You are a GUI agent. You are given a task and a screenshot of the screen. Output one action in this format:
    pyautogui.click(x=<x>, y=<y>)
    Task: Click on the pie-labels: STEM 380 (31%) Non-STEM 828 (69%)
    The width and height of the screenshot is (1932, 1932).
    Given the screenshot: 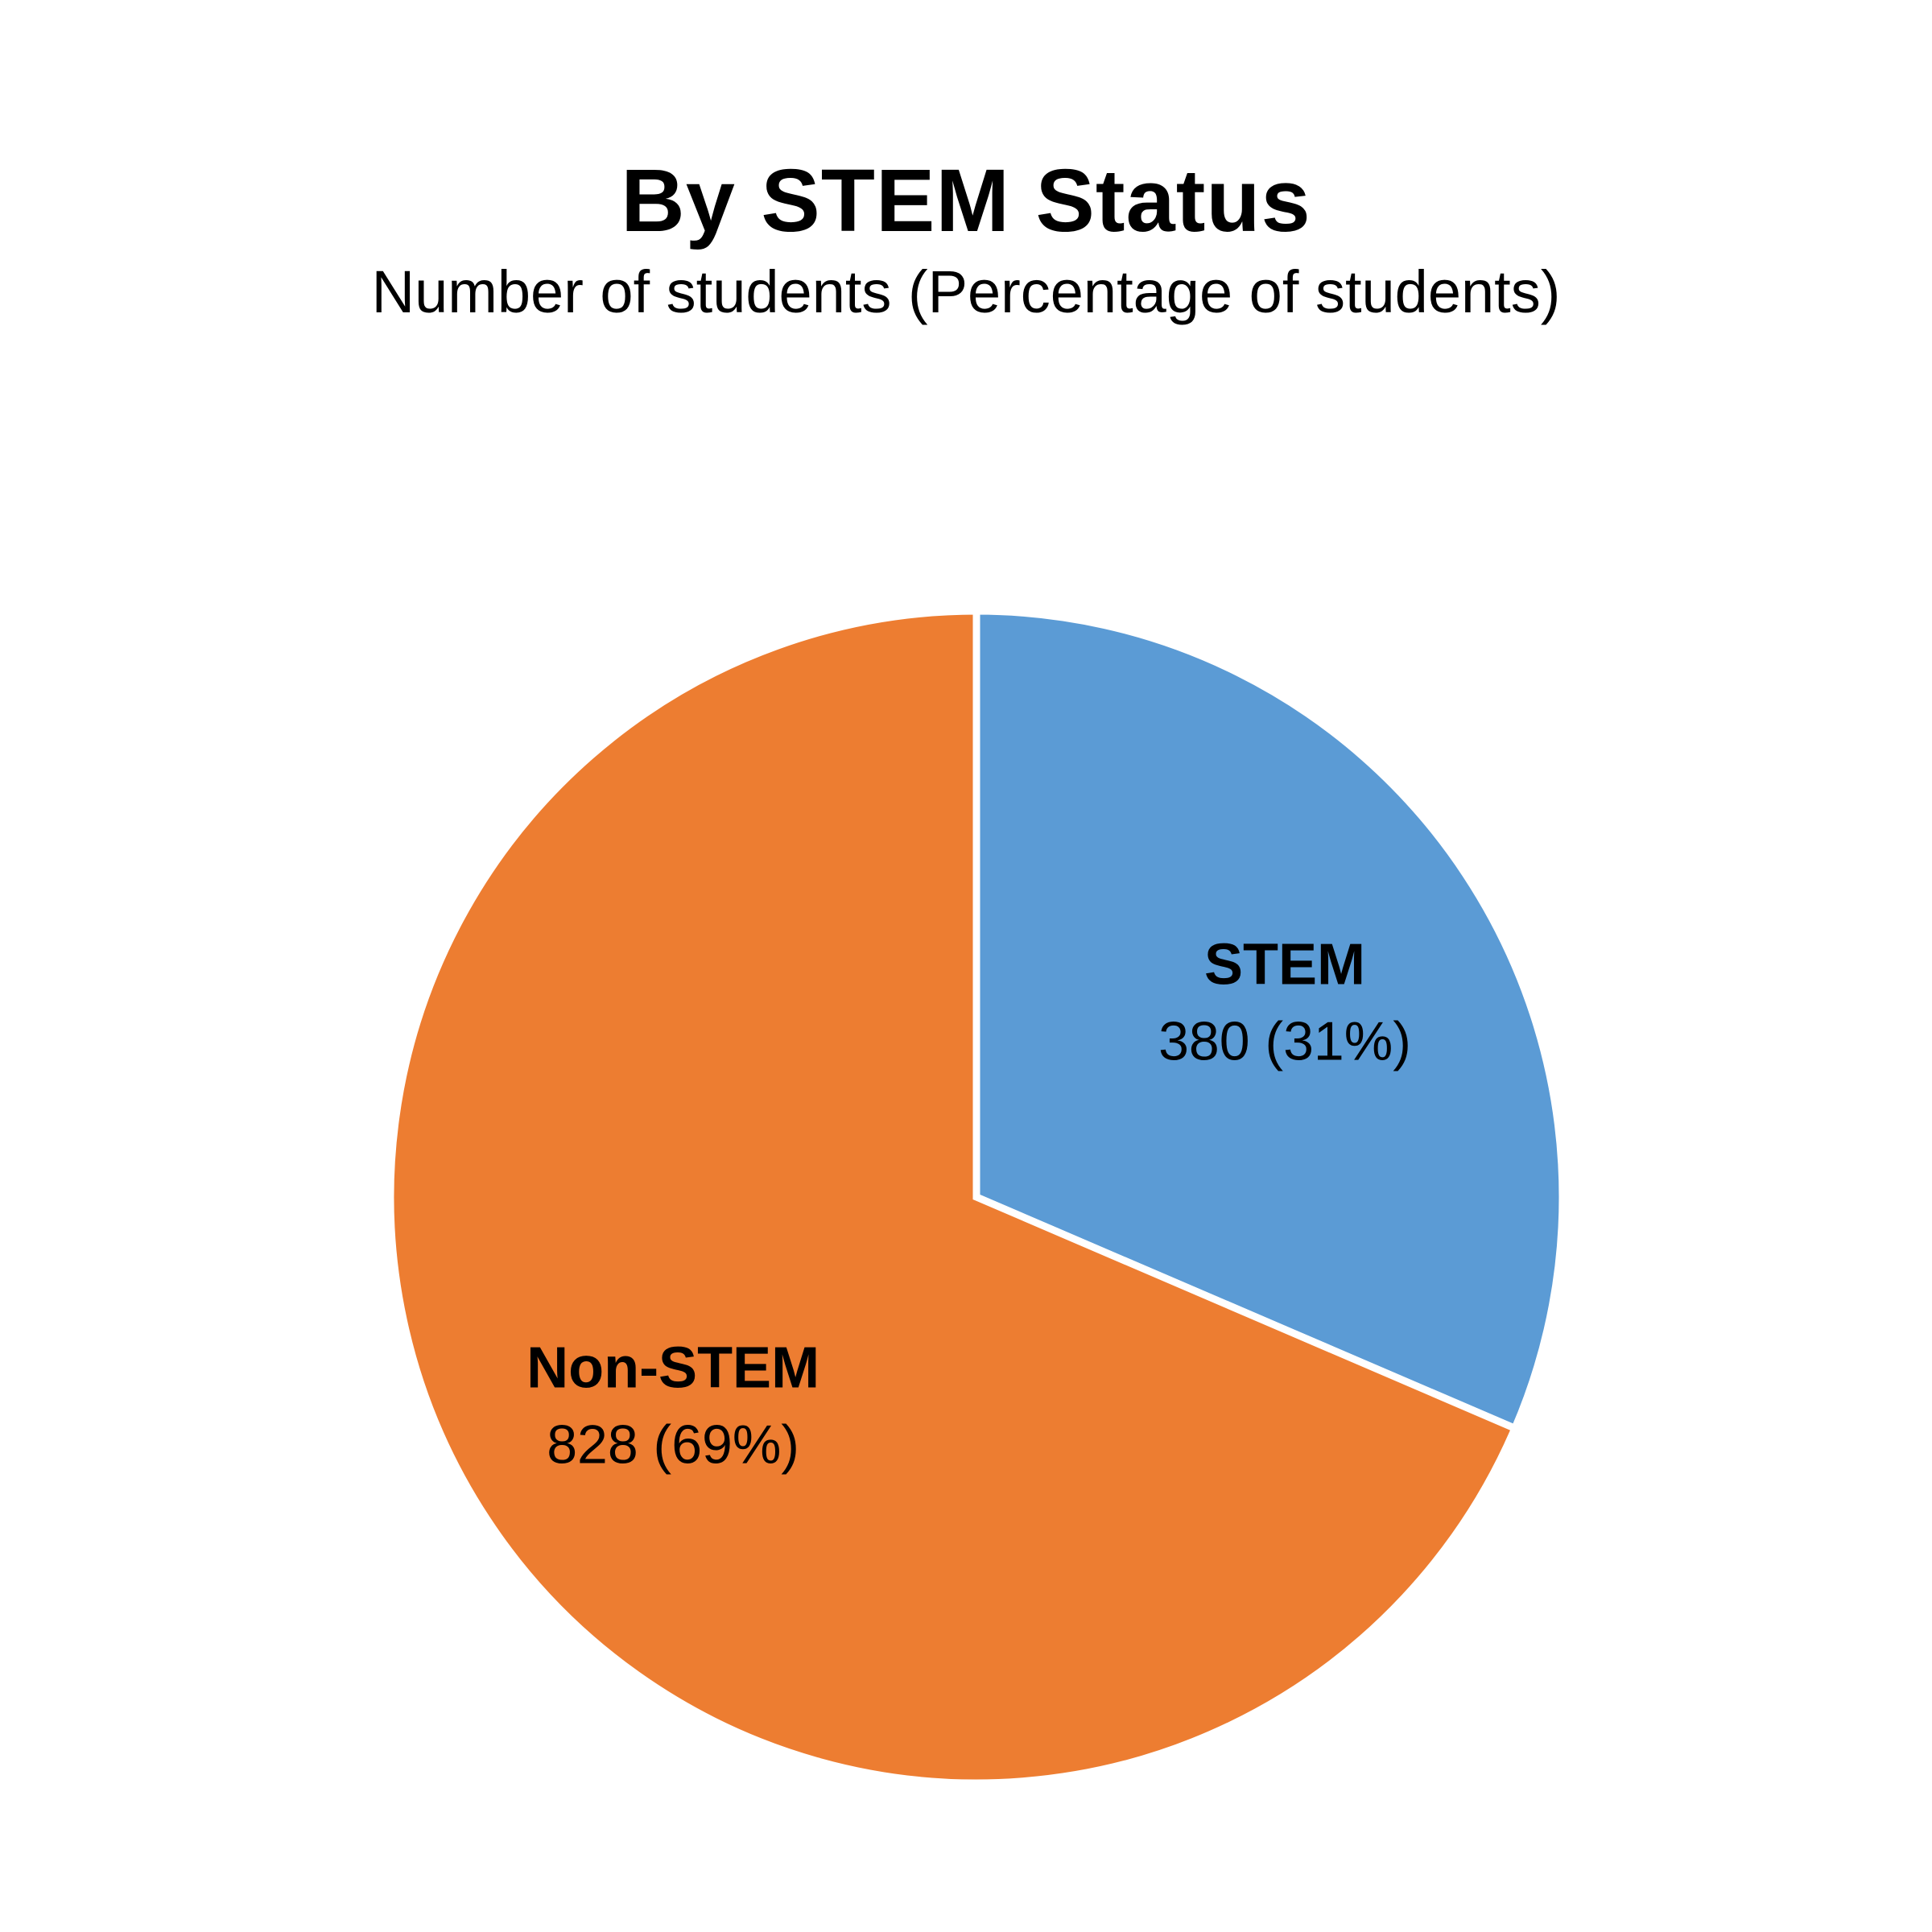 What is the action you would take?
    pyautogui.click(x=968, y=1204)
    